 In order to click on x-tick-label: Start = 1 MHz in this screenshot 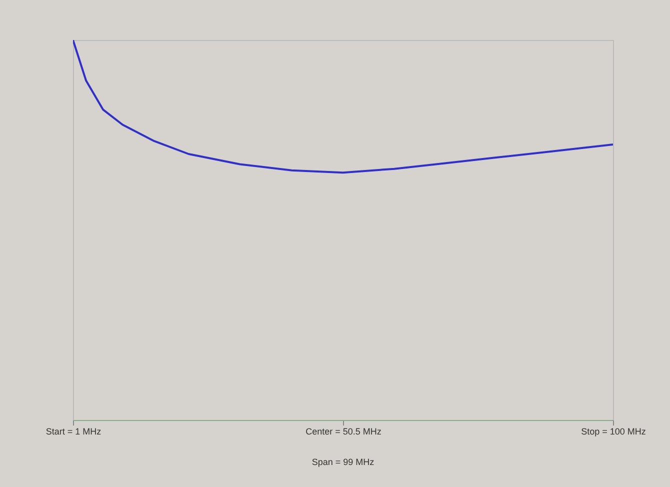, I will do `click(74, 431)`.